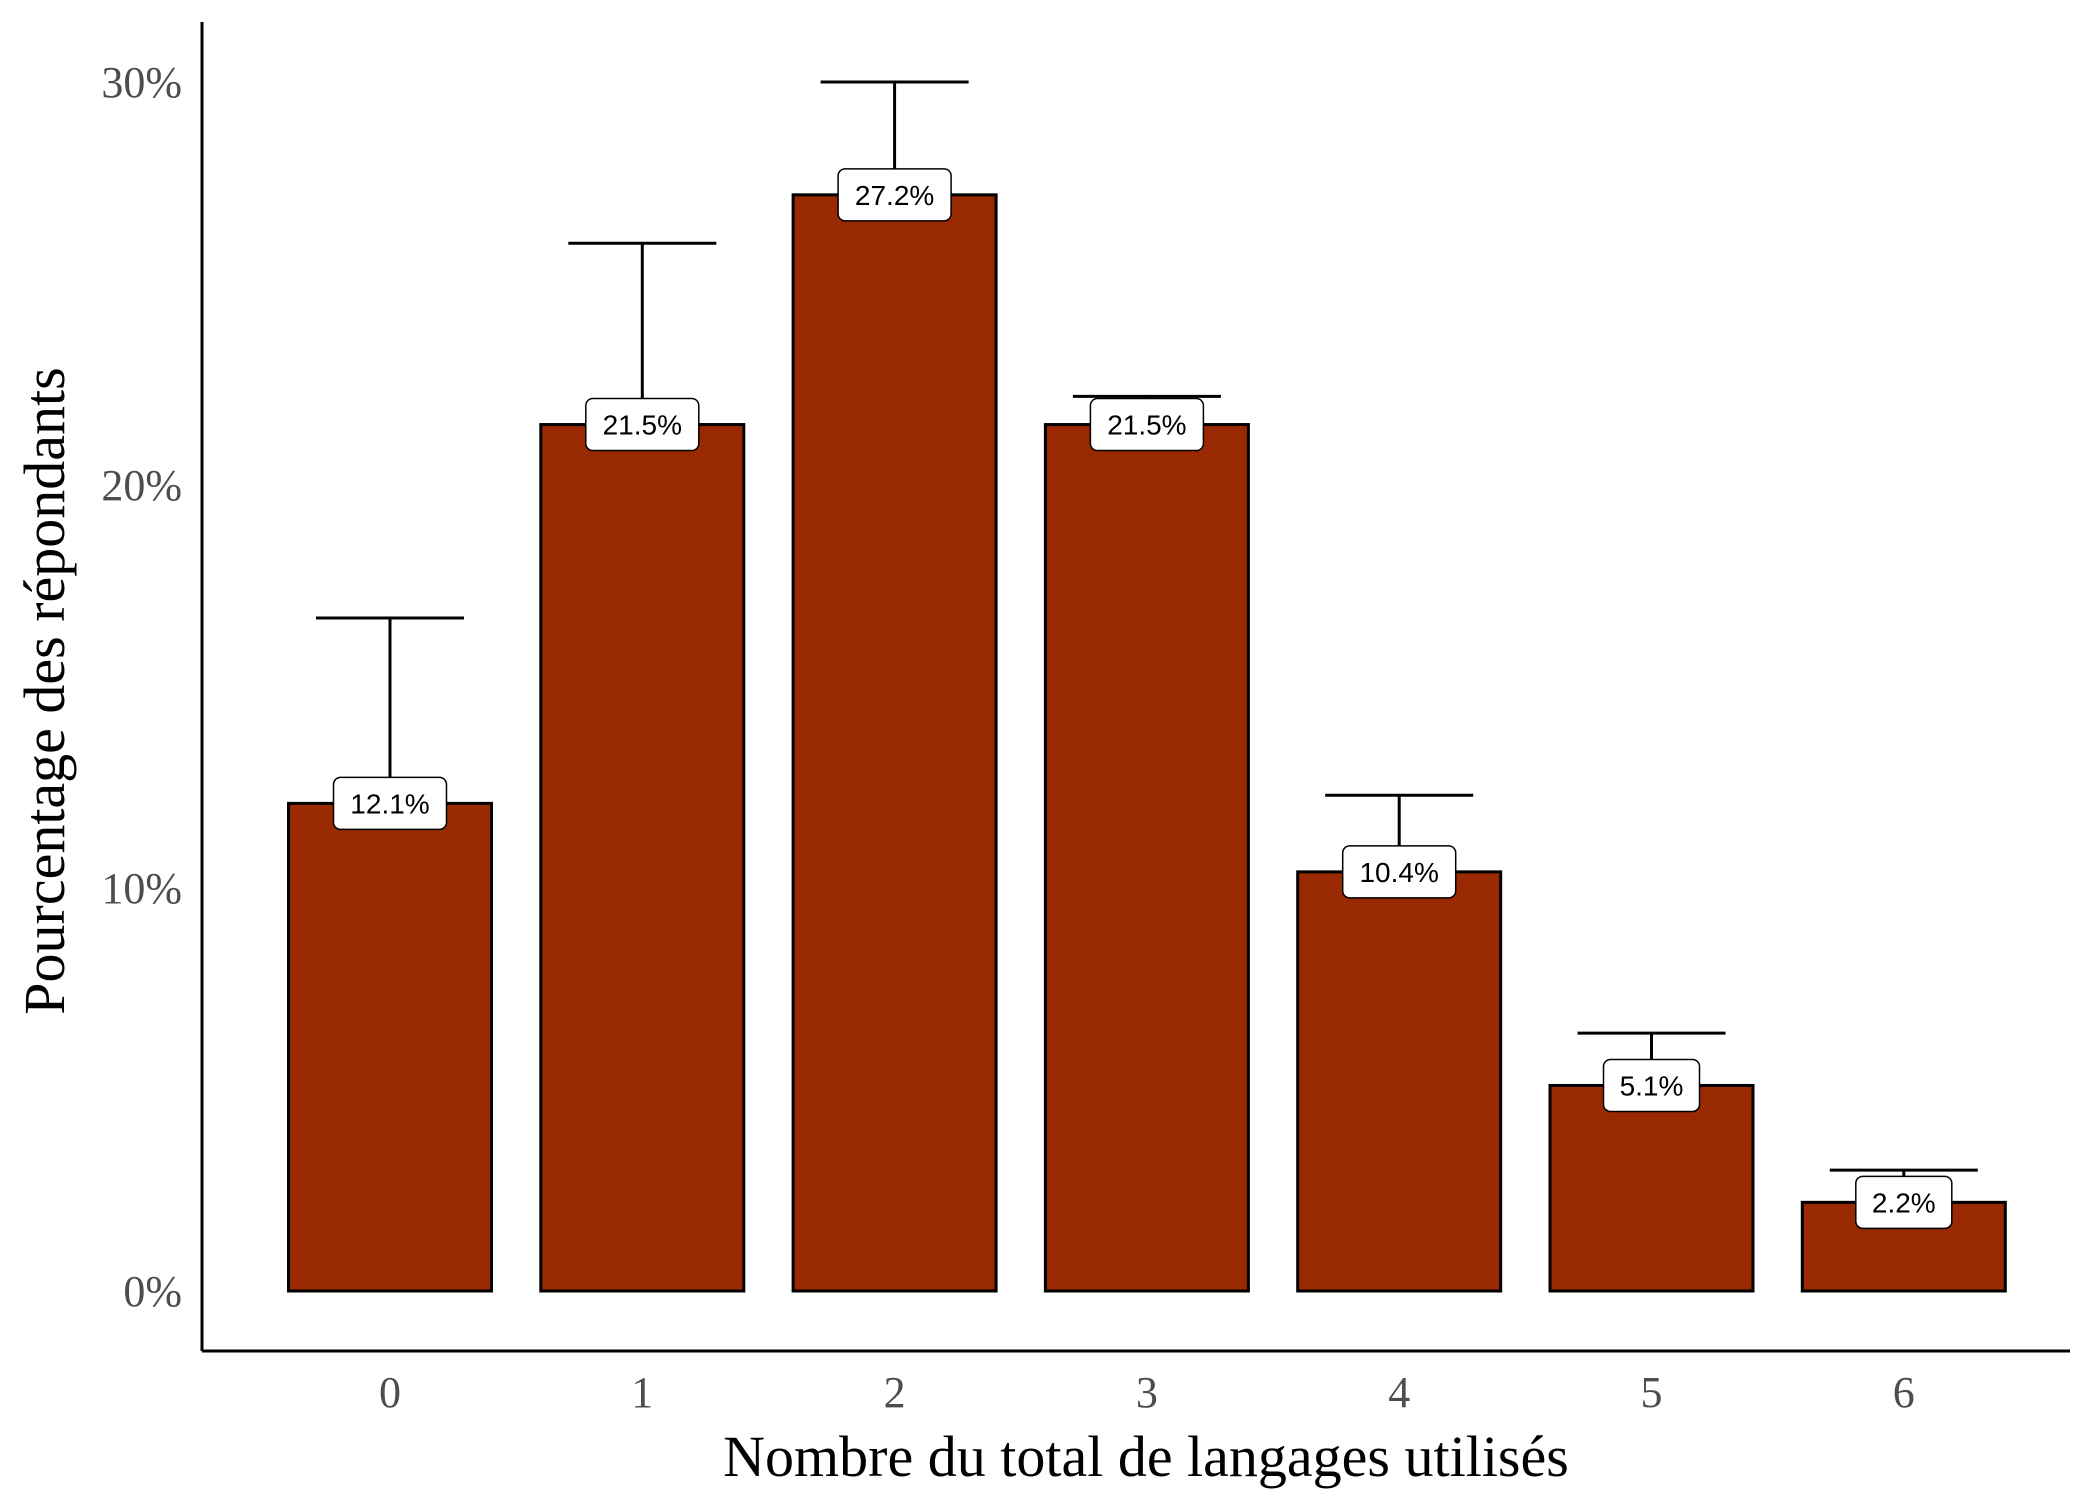 Image resolution: width=2100 pixels, height=1500 pixels. What do you see at coordinates (642, 1392) in the screenshot?
I see `x-tick-label: 1` at bounding box center [642, 1392].